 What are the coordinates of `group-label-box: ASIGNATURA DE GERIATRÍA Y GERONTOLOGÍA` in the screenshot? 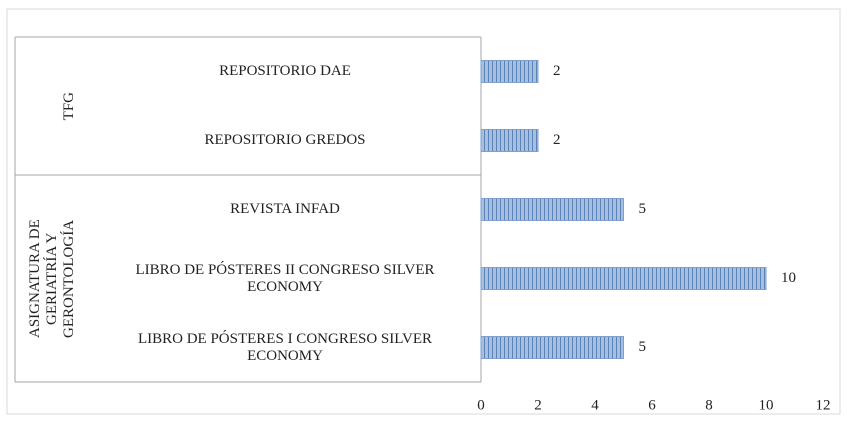 It's located at (46, 278).